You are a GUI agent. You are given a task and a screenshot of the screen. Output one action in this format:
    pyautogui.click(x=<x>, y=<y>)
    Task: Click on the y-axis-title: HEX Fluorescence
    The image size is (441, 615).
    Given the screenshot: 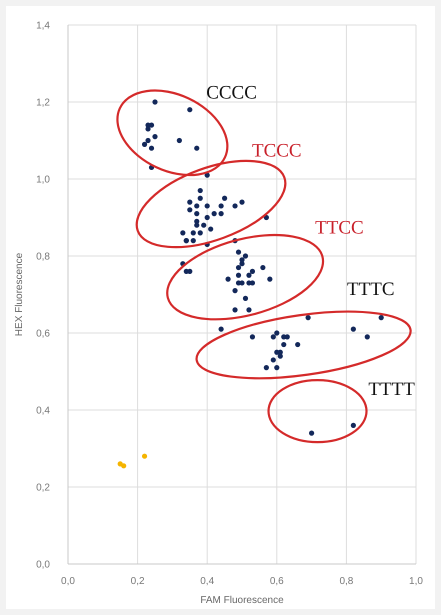 What is the action you would take?
    pyautogui.click(x=19, y=294)
    